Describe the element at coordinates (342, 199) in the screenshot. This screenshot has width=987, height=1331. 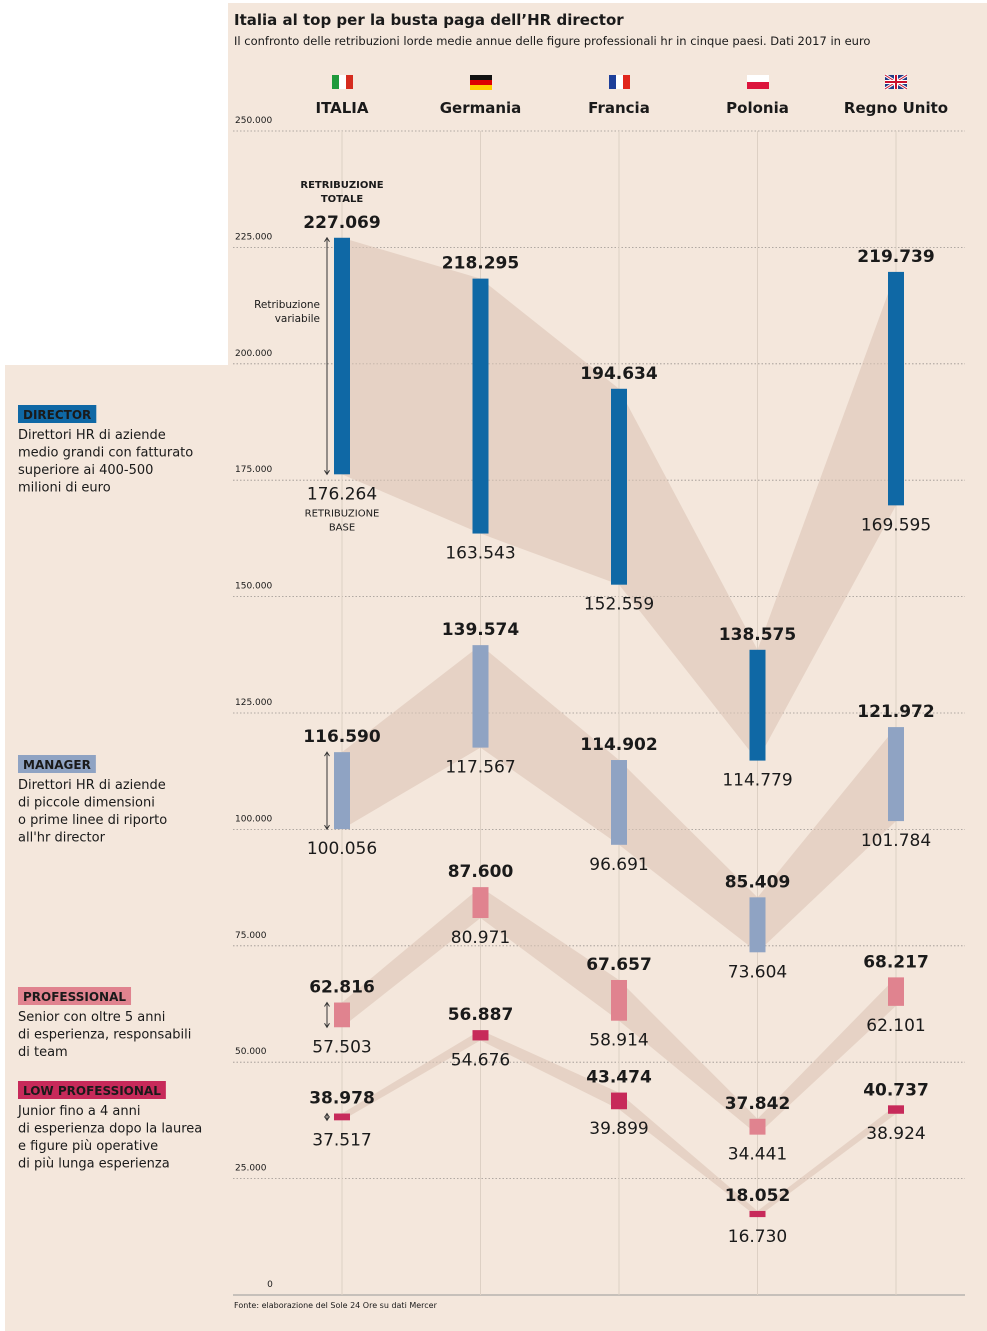
I see `annotation: TOTALE` at that location.